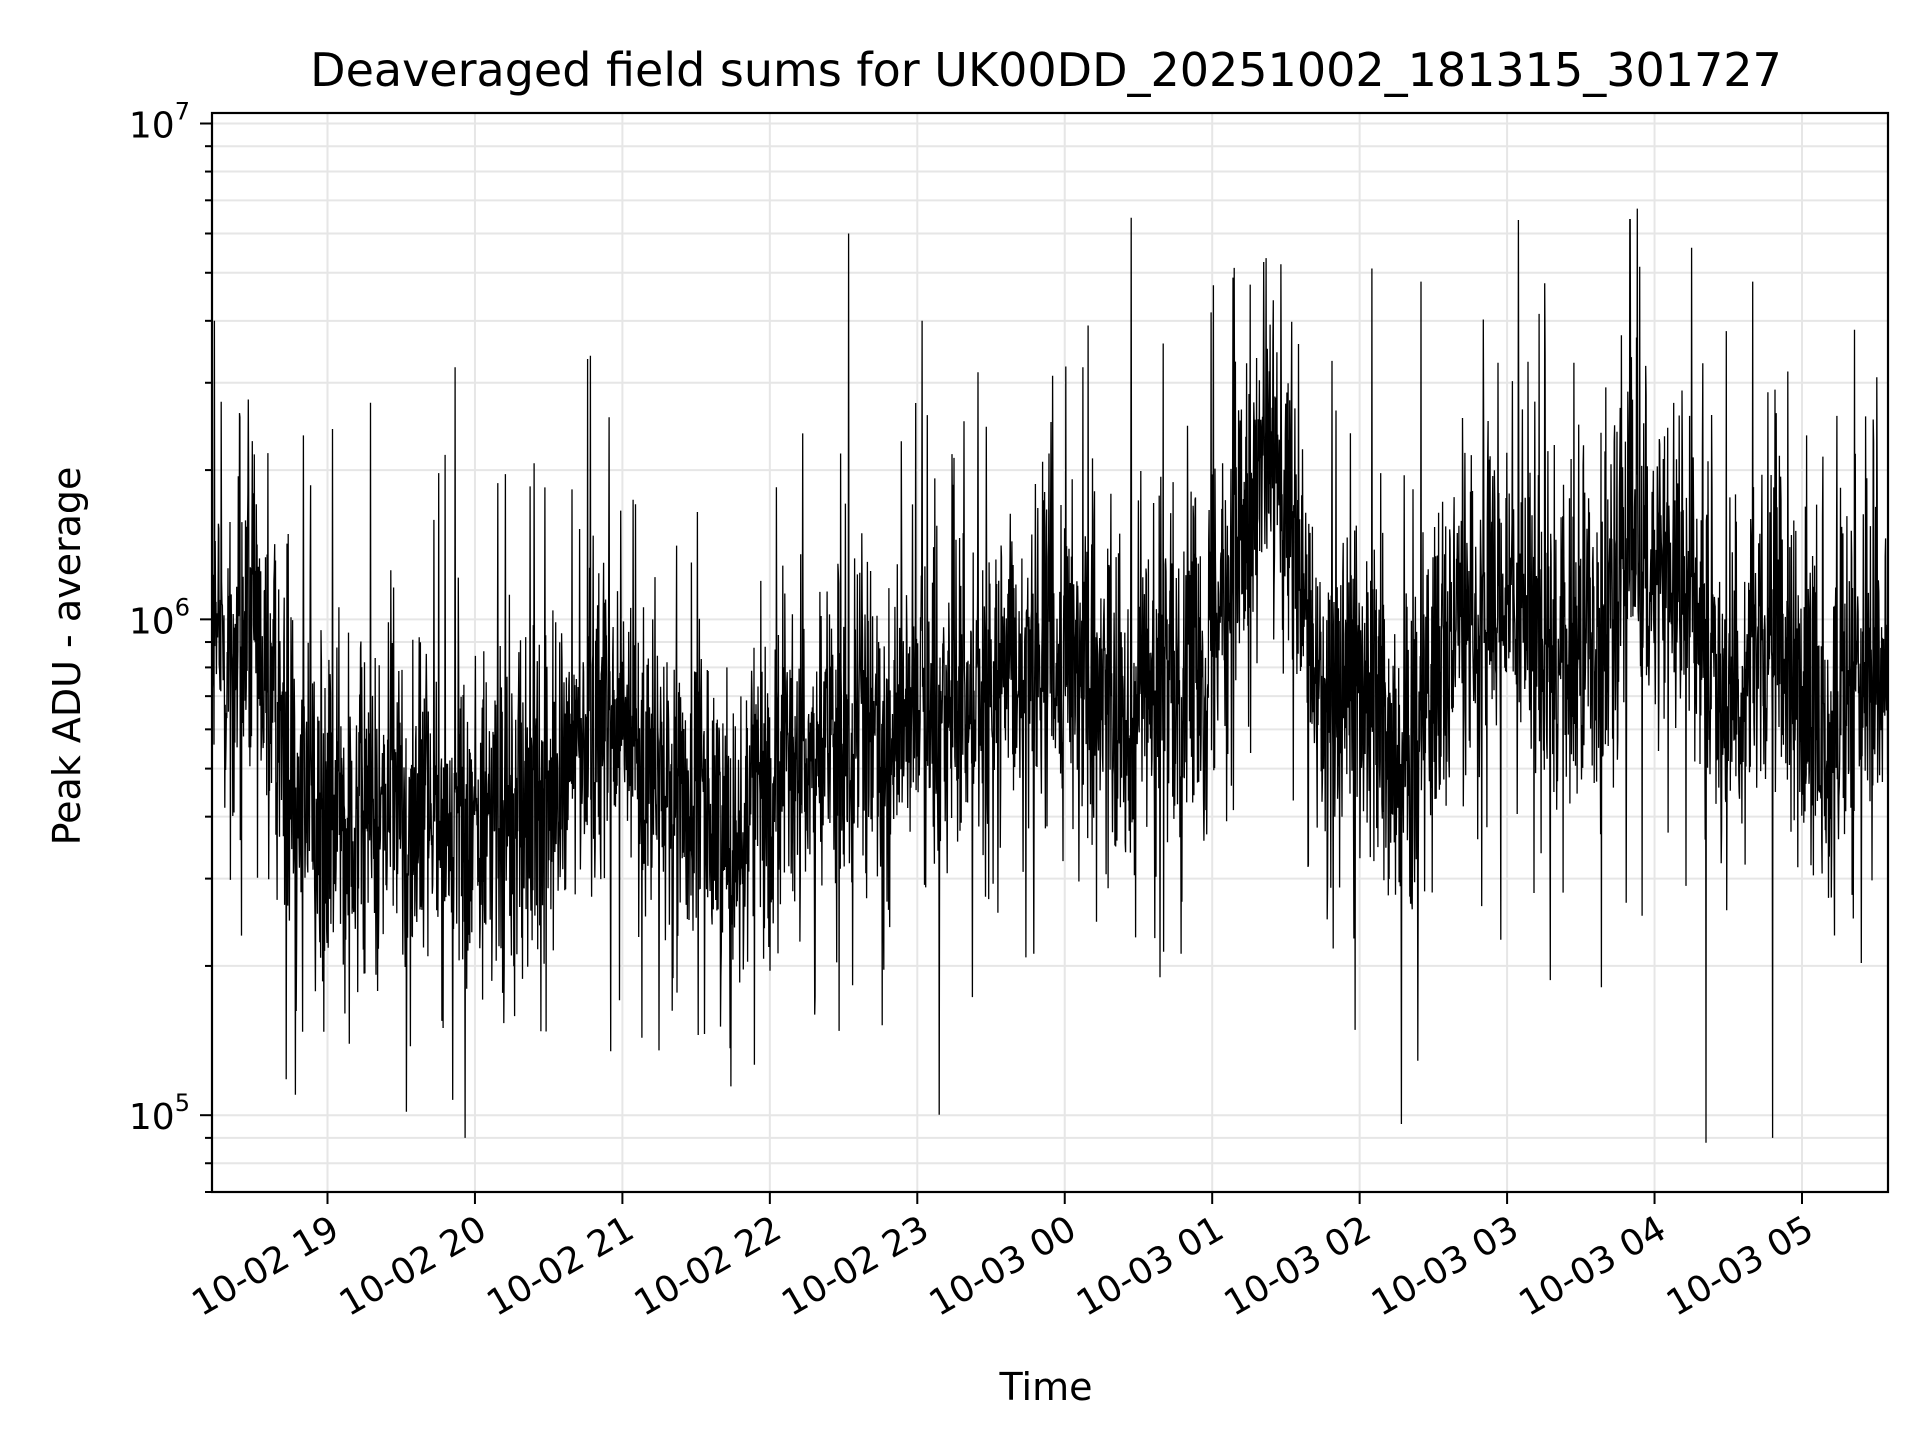  What do you see at coordinates (159, 1113) in the screenshot?
I see `y-tick-label: 10⁵` at bounding box center [159, 1113].